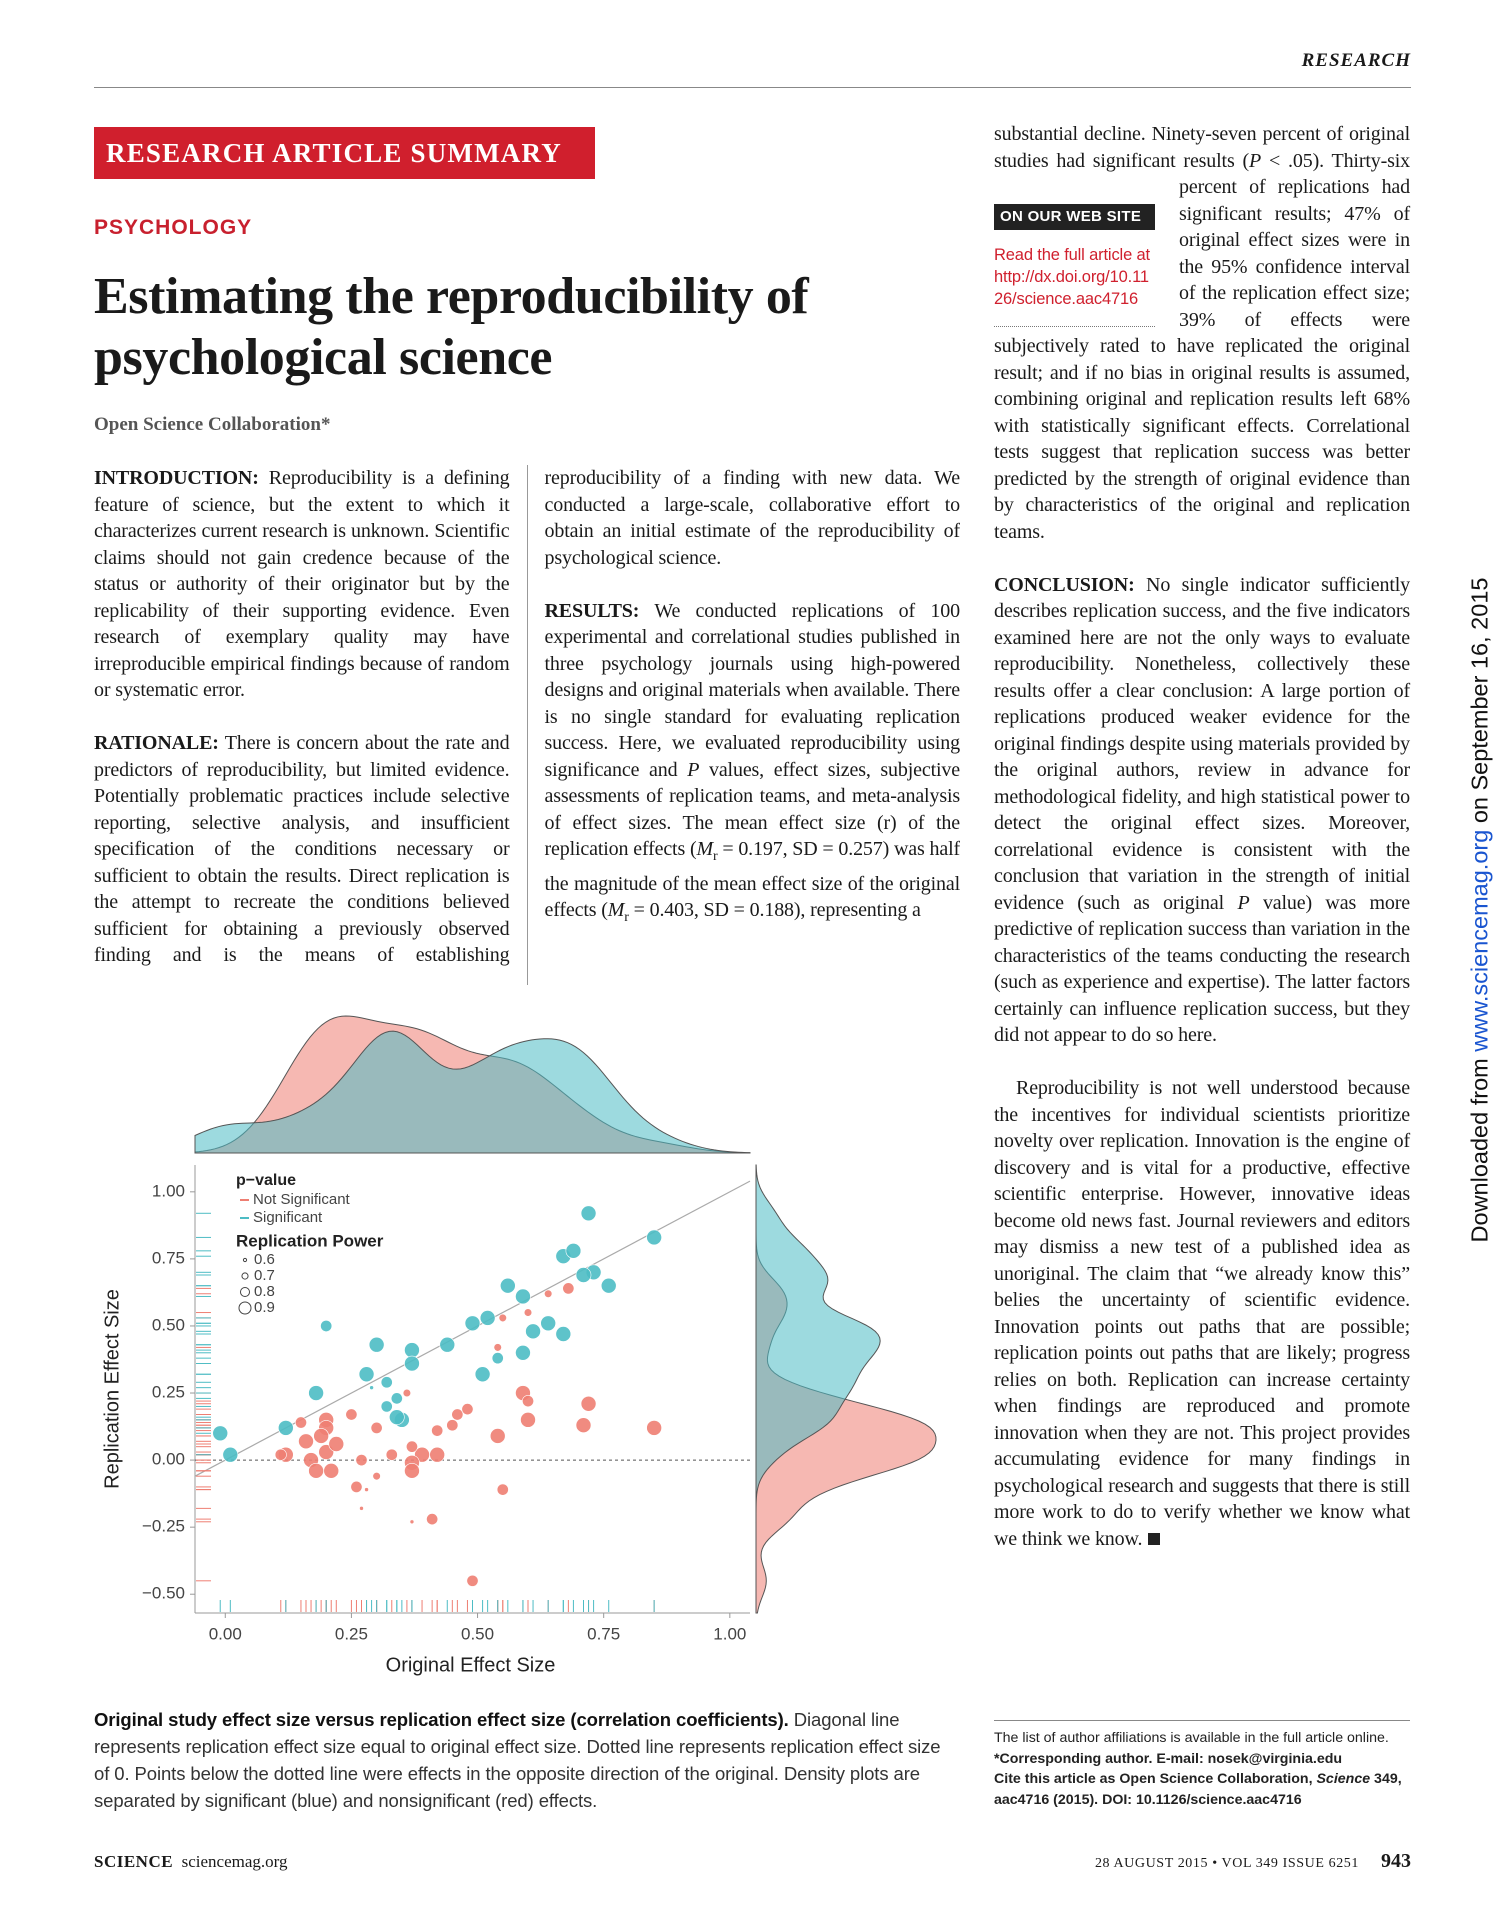  Describe the element at coordinates (1479, 703) in the screenshot. I see `text-run: on September 16, 2015` at that location.